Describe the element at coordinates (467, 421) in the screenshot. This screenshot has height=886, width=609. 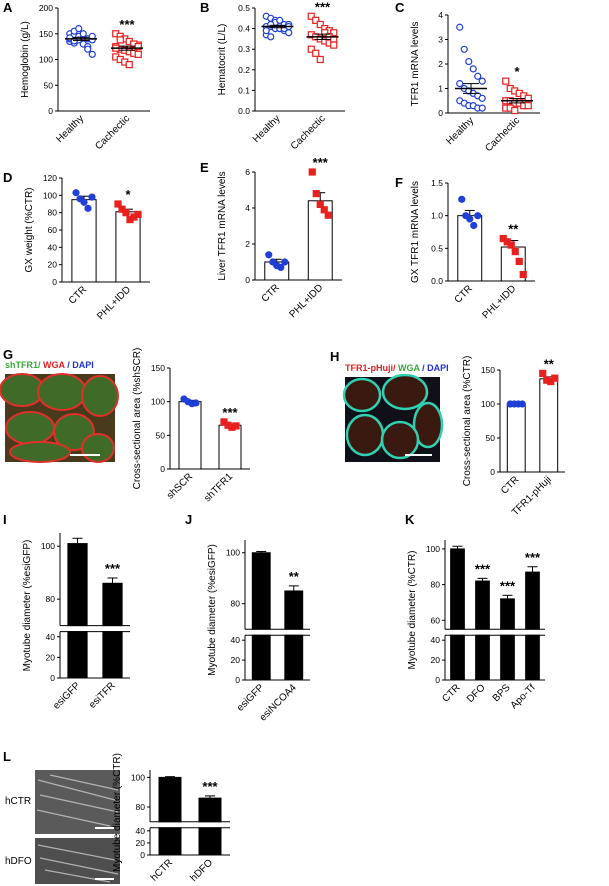
I see `y-axis-label: Cross-sectional area (%CTR)` at that location.